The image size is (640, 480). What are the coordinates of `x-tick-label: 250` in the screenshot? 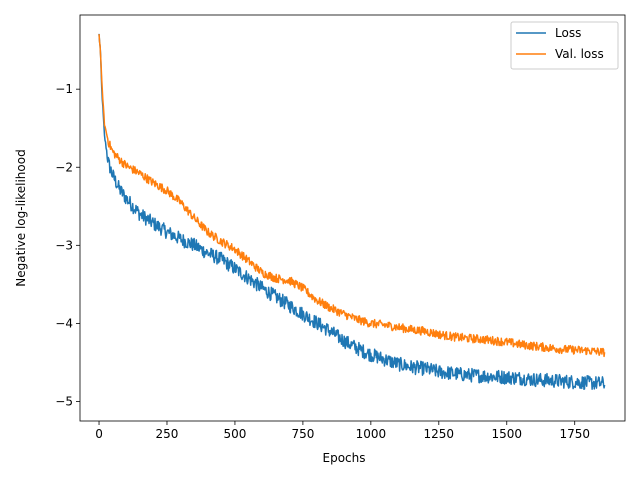 It's located at (167, 434).